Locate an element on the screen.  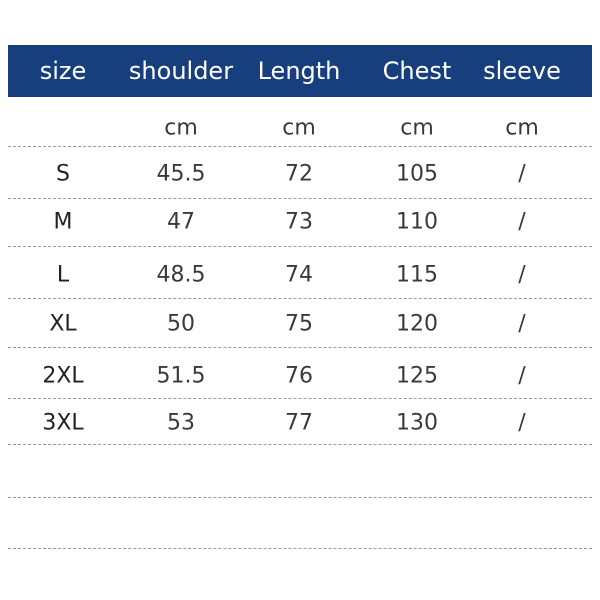
header-band is located at coordinates (300, 71).